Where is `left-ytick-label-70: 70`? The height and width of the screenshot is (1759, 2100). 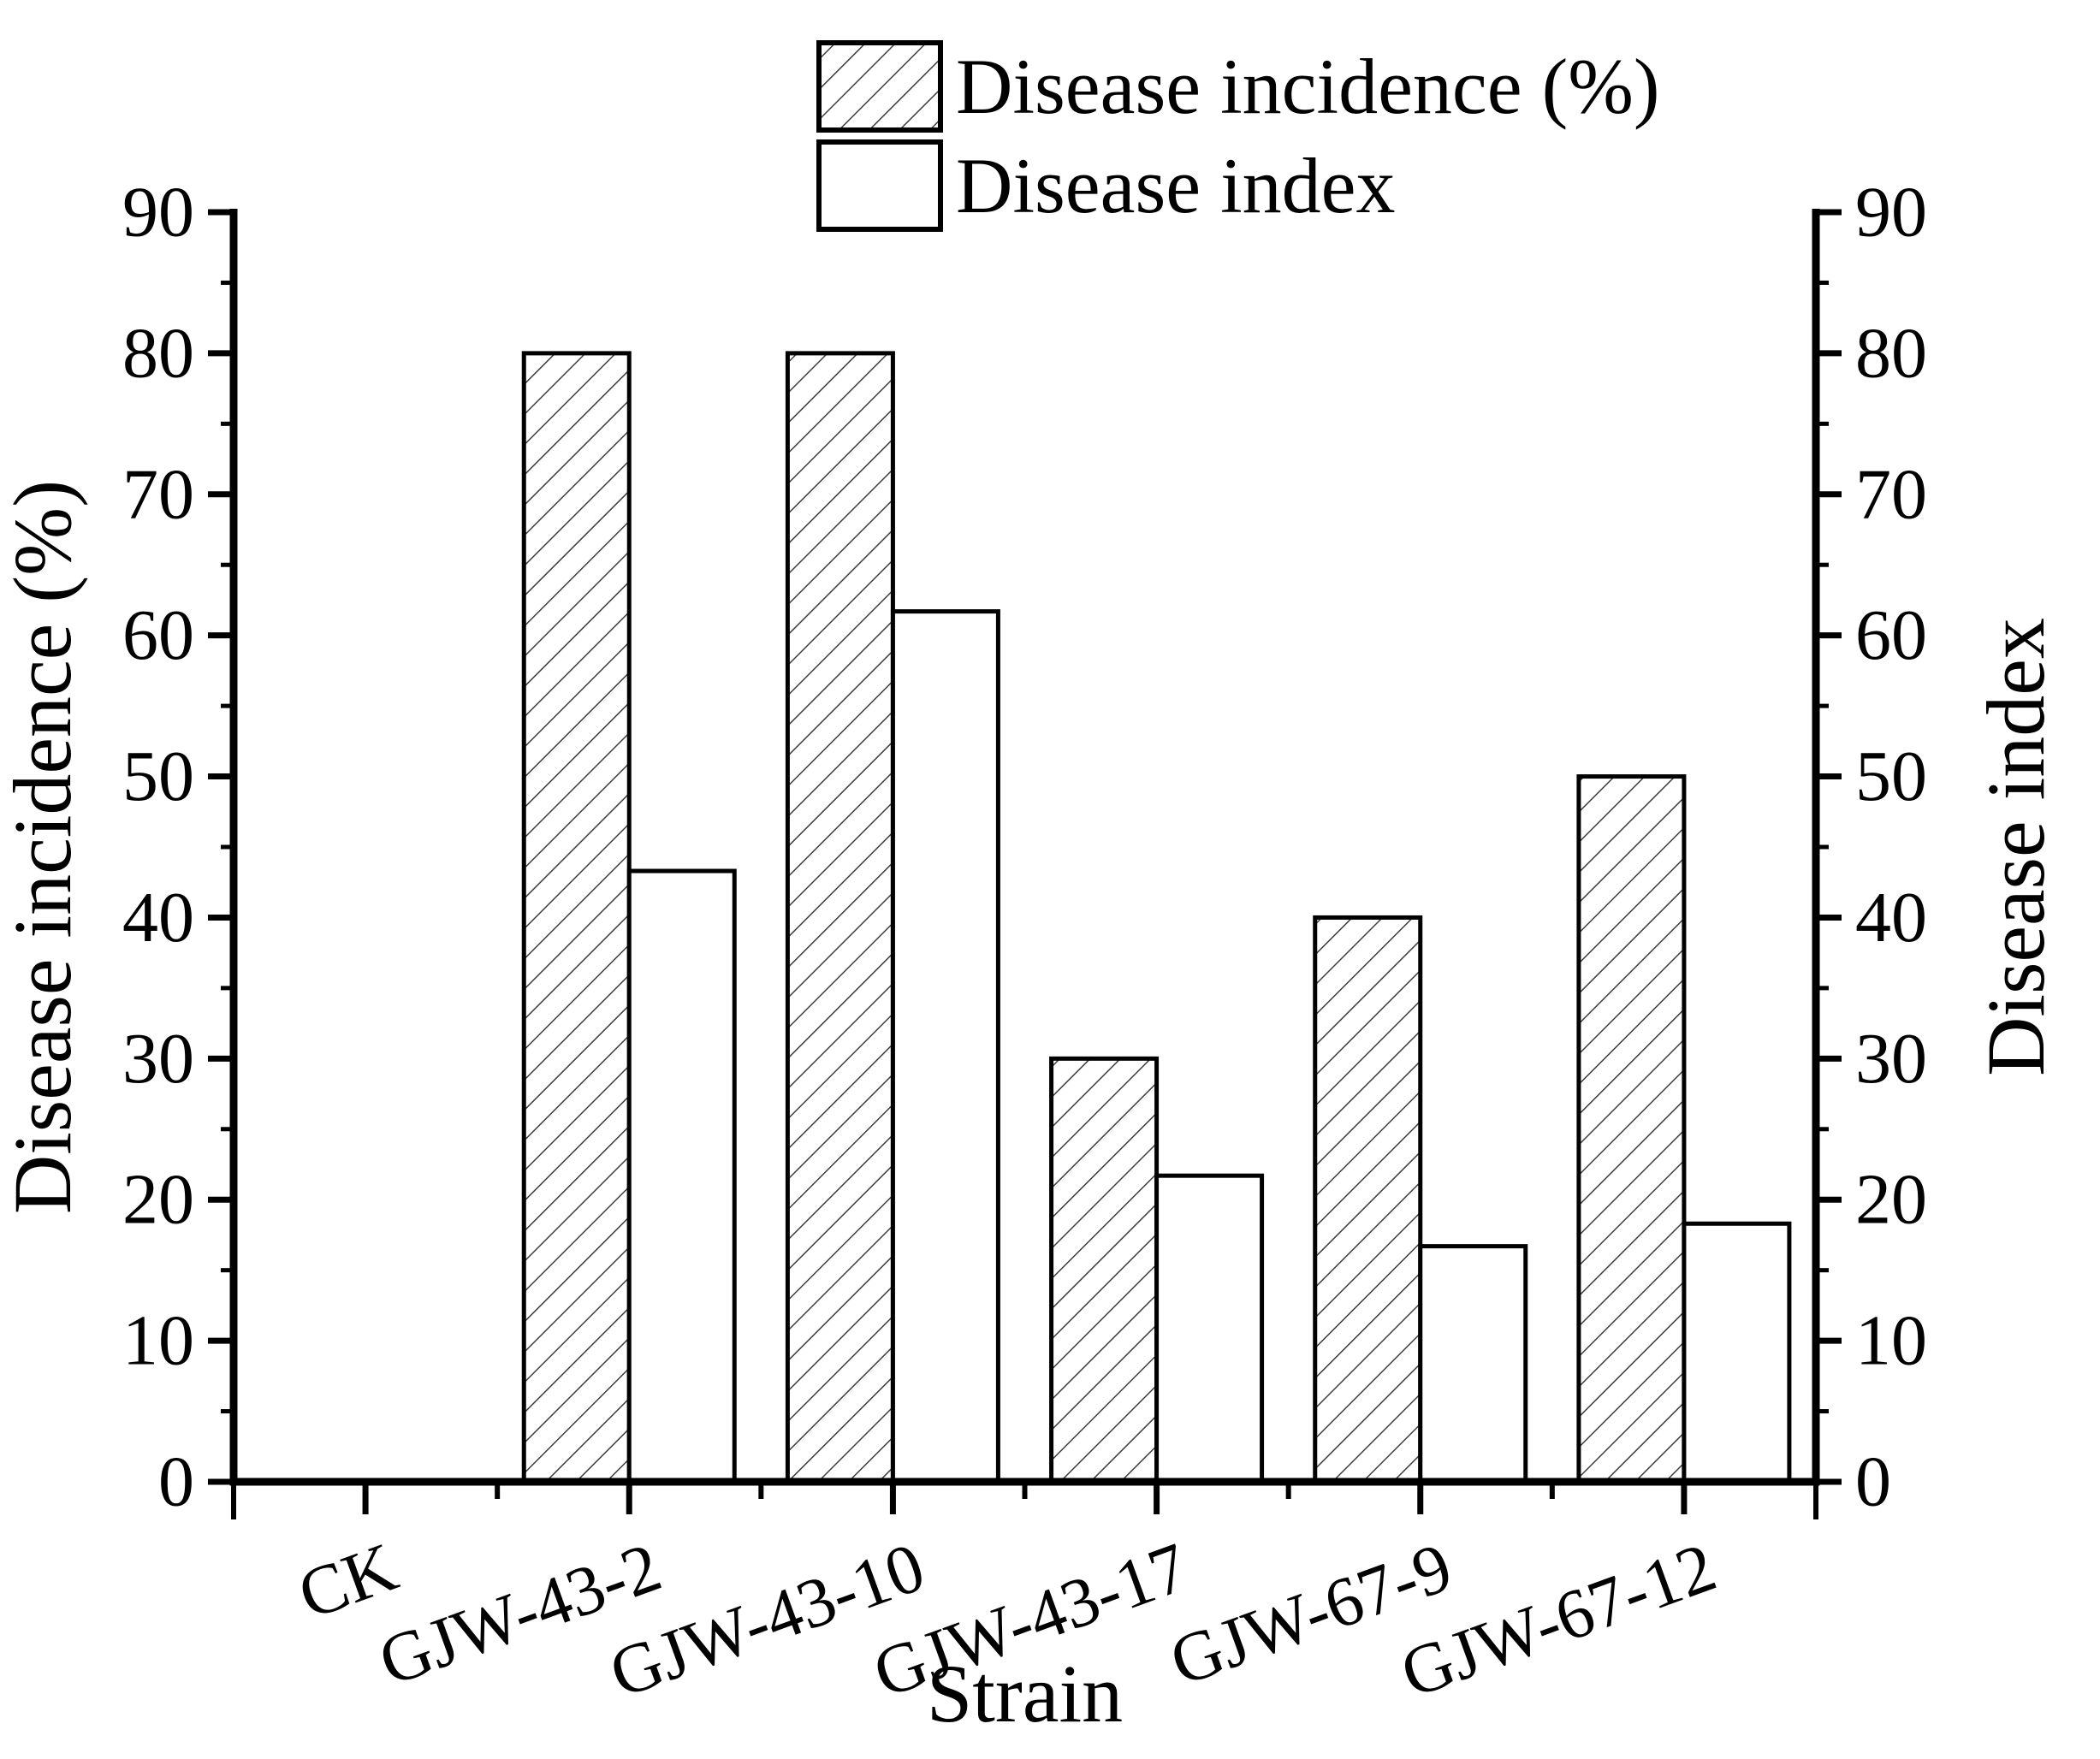 left-ytick-label-70: 70 is located at coordinates (158, 494).